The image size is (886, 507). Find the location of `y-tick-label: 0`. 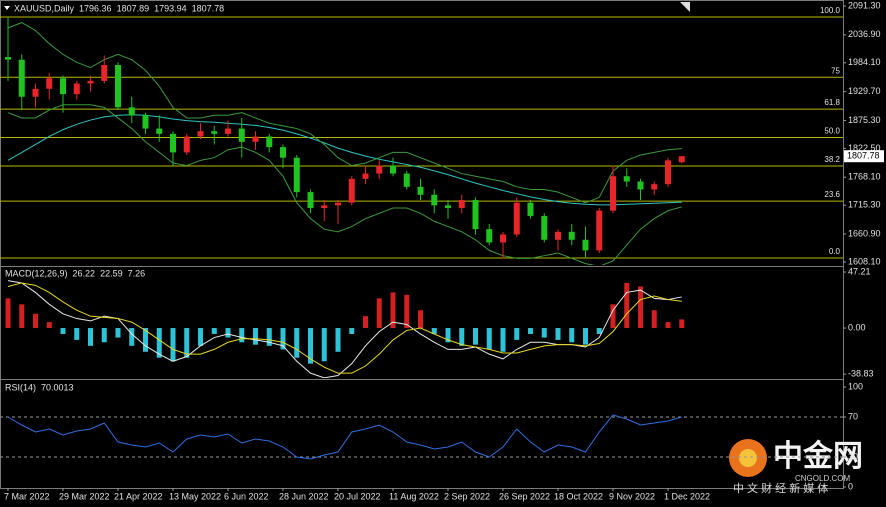

y-tick-label: 0 is located at coordinates (850, 486).